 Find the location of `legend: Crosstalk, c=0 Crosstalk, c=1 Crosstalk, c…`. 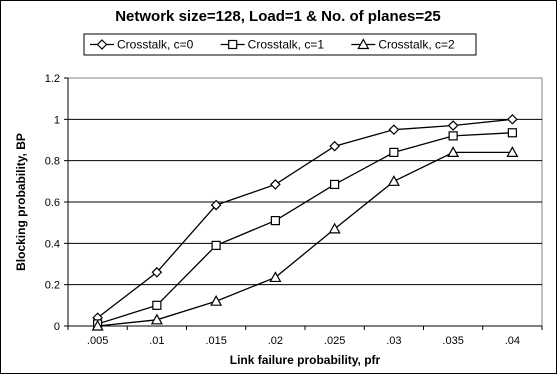

legend: Crosstalk, c=0 Crosstalk, c=1 Crosstalk, c… is located at coordinates (280, 44).